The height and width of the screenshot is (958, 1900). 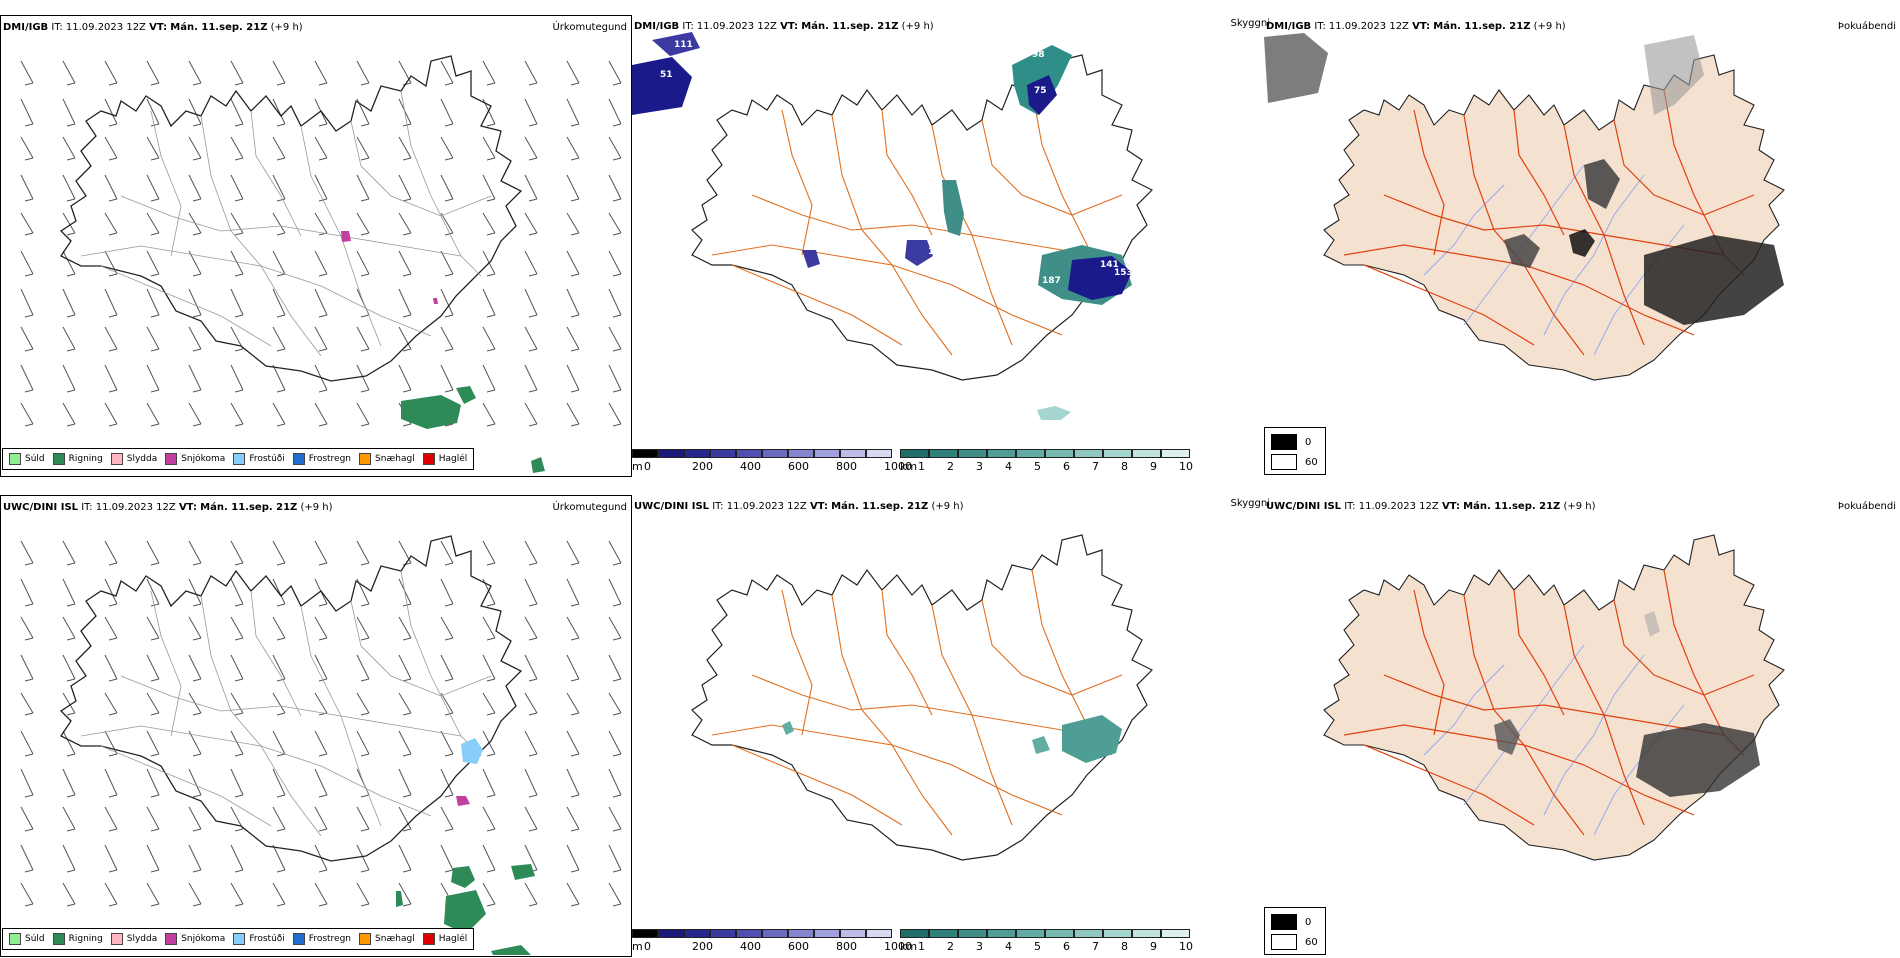 I want to click on legend-item: Frostregn, so click(x=321, y=939).